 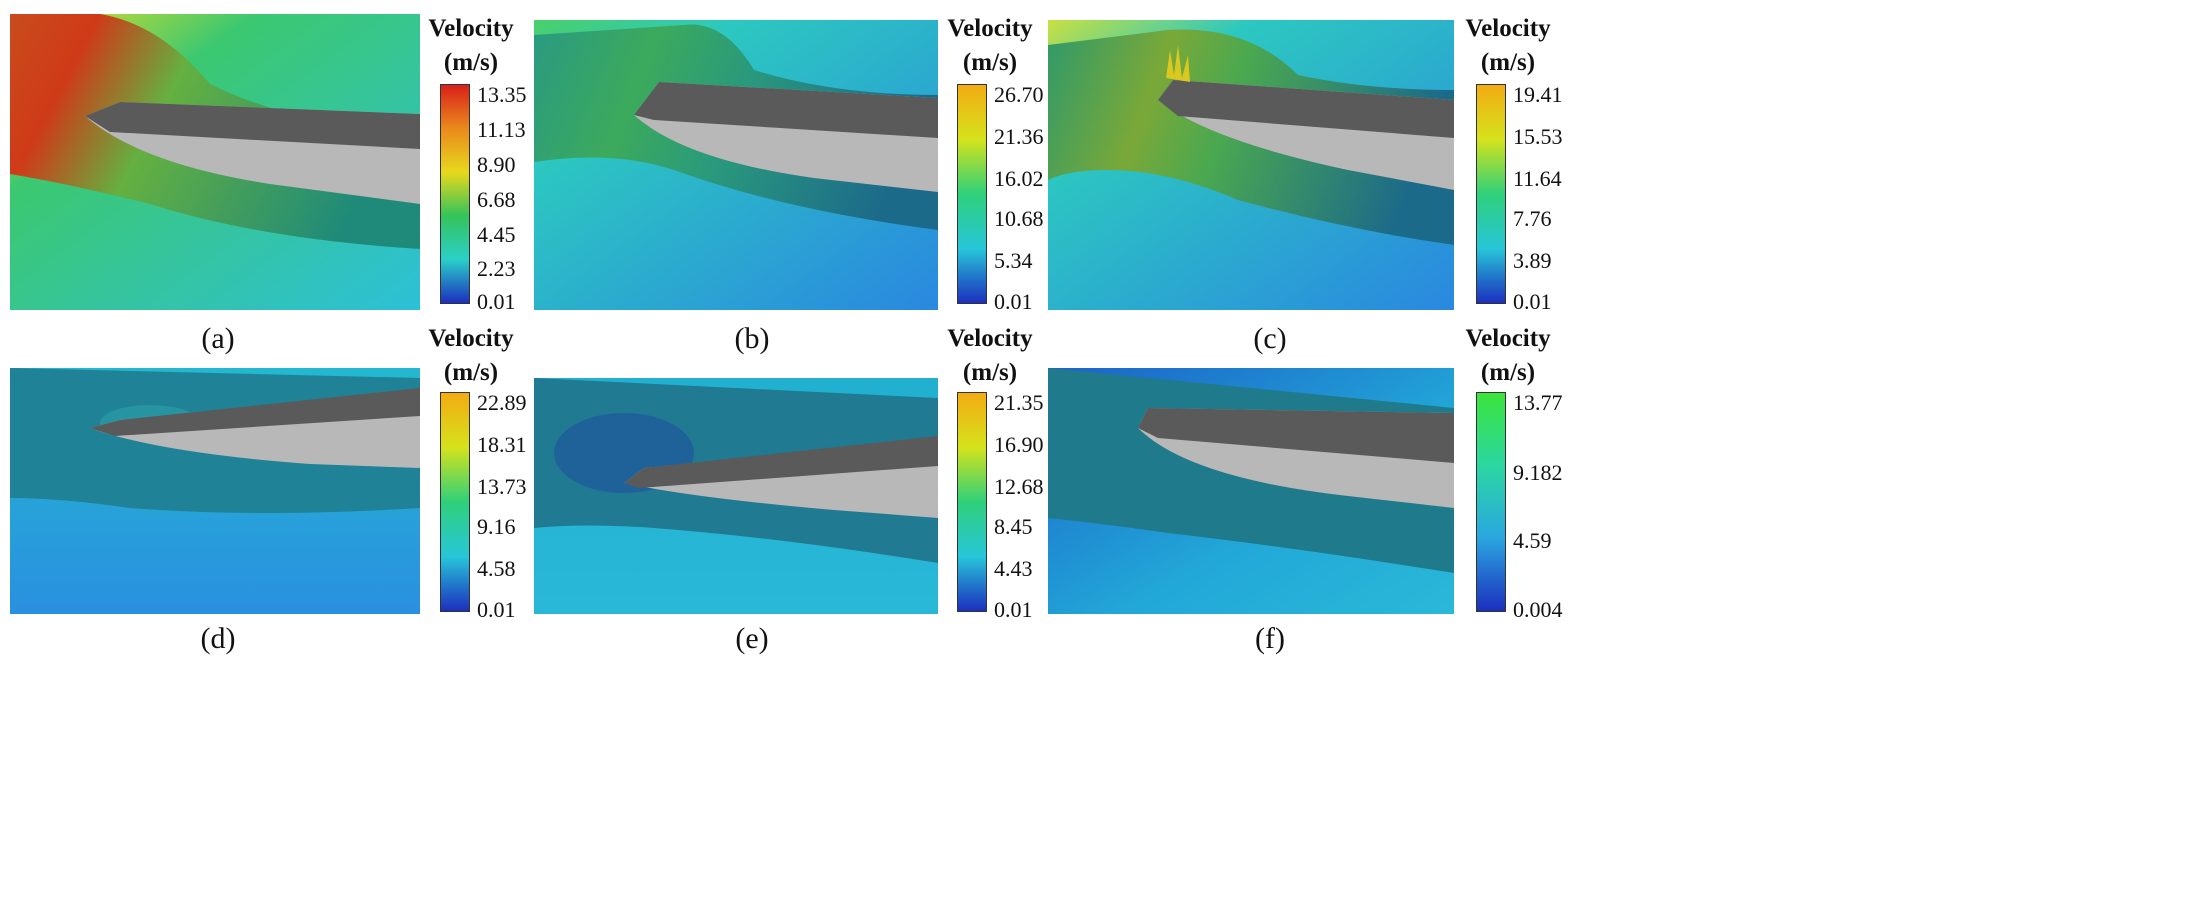 I want to click on colorbar-tick: 10.68, so click(x=1019, y=218).